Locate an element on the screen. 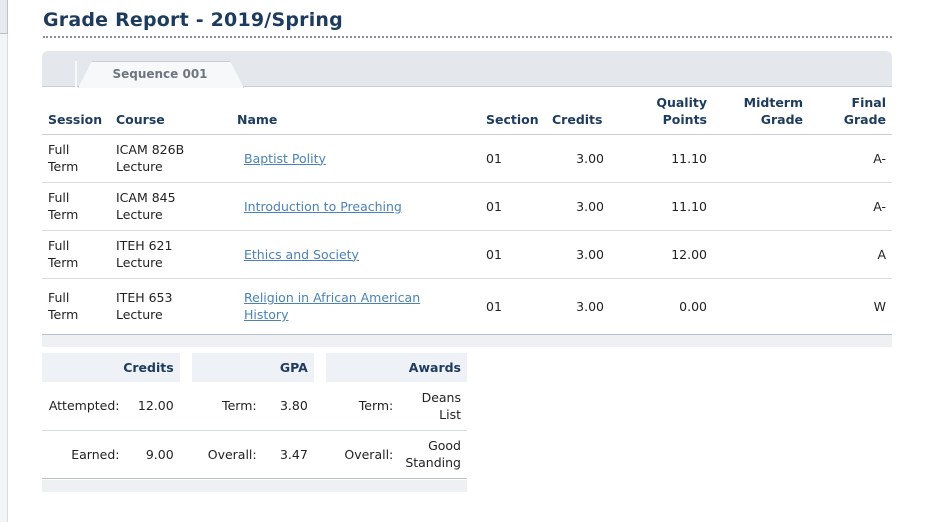 This screenshot has width=926, height=522. awards-value-line2: Standing is located at coordinates (433, 462).